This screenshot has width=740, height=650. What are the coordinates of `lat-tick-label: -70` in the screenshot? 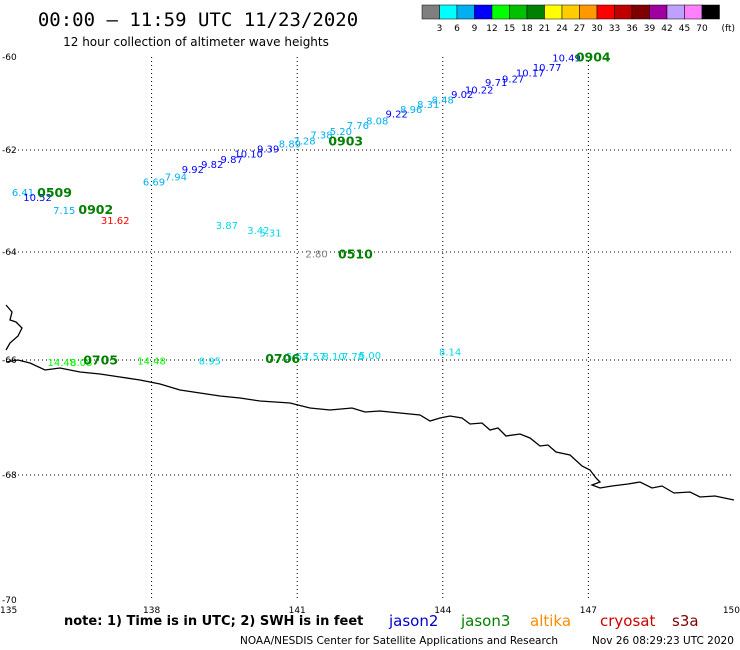 It's located at (9, 601).